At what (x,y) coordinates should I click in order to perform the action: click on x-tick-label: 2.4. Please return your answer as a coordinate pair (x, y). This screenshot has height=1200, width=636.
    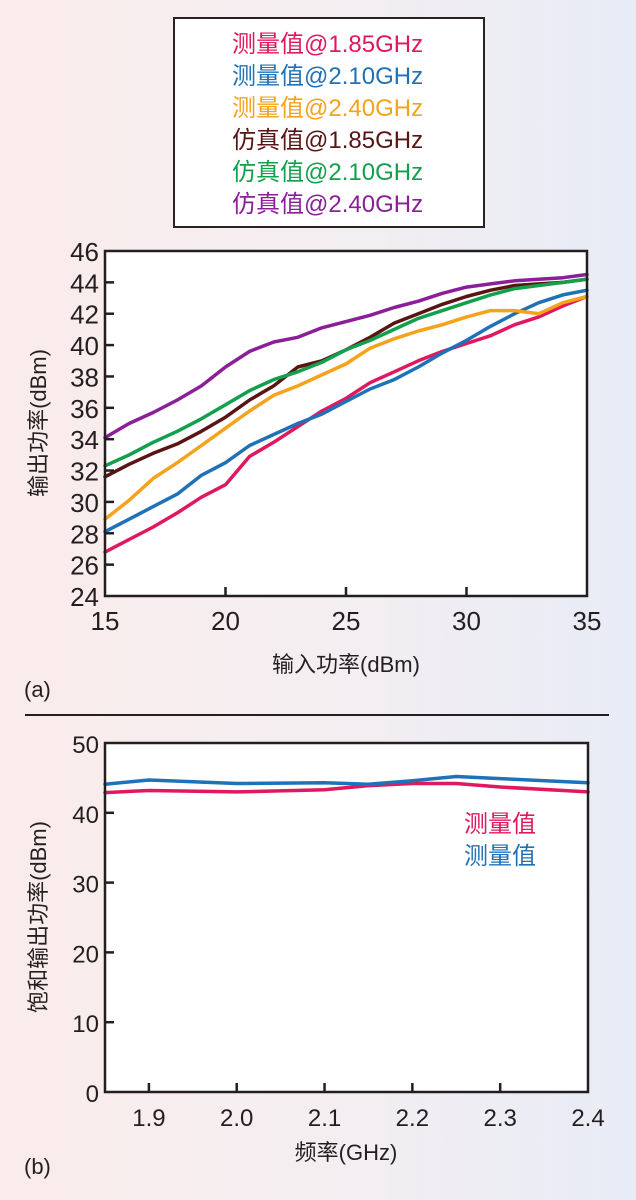
    Looking at the image, I should click on (587, 1118).